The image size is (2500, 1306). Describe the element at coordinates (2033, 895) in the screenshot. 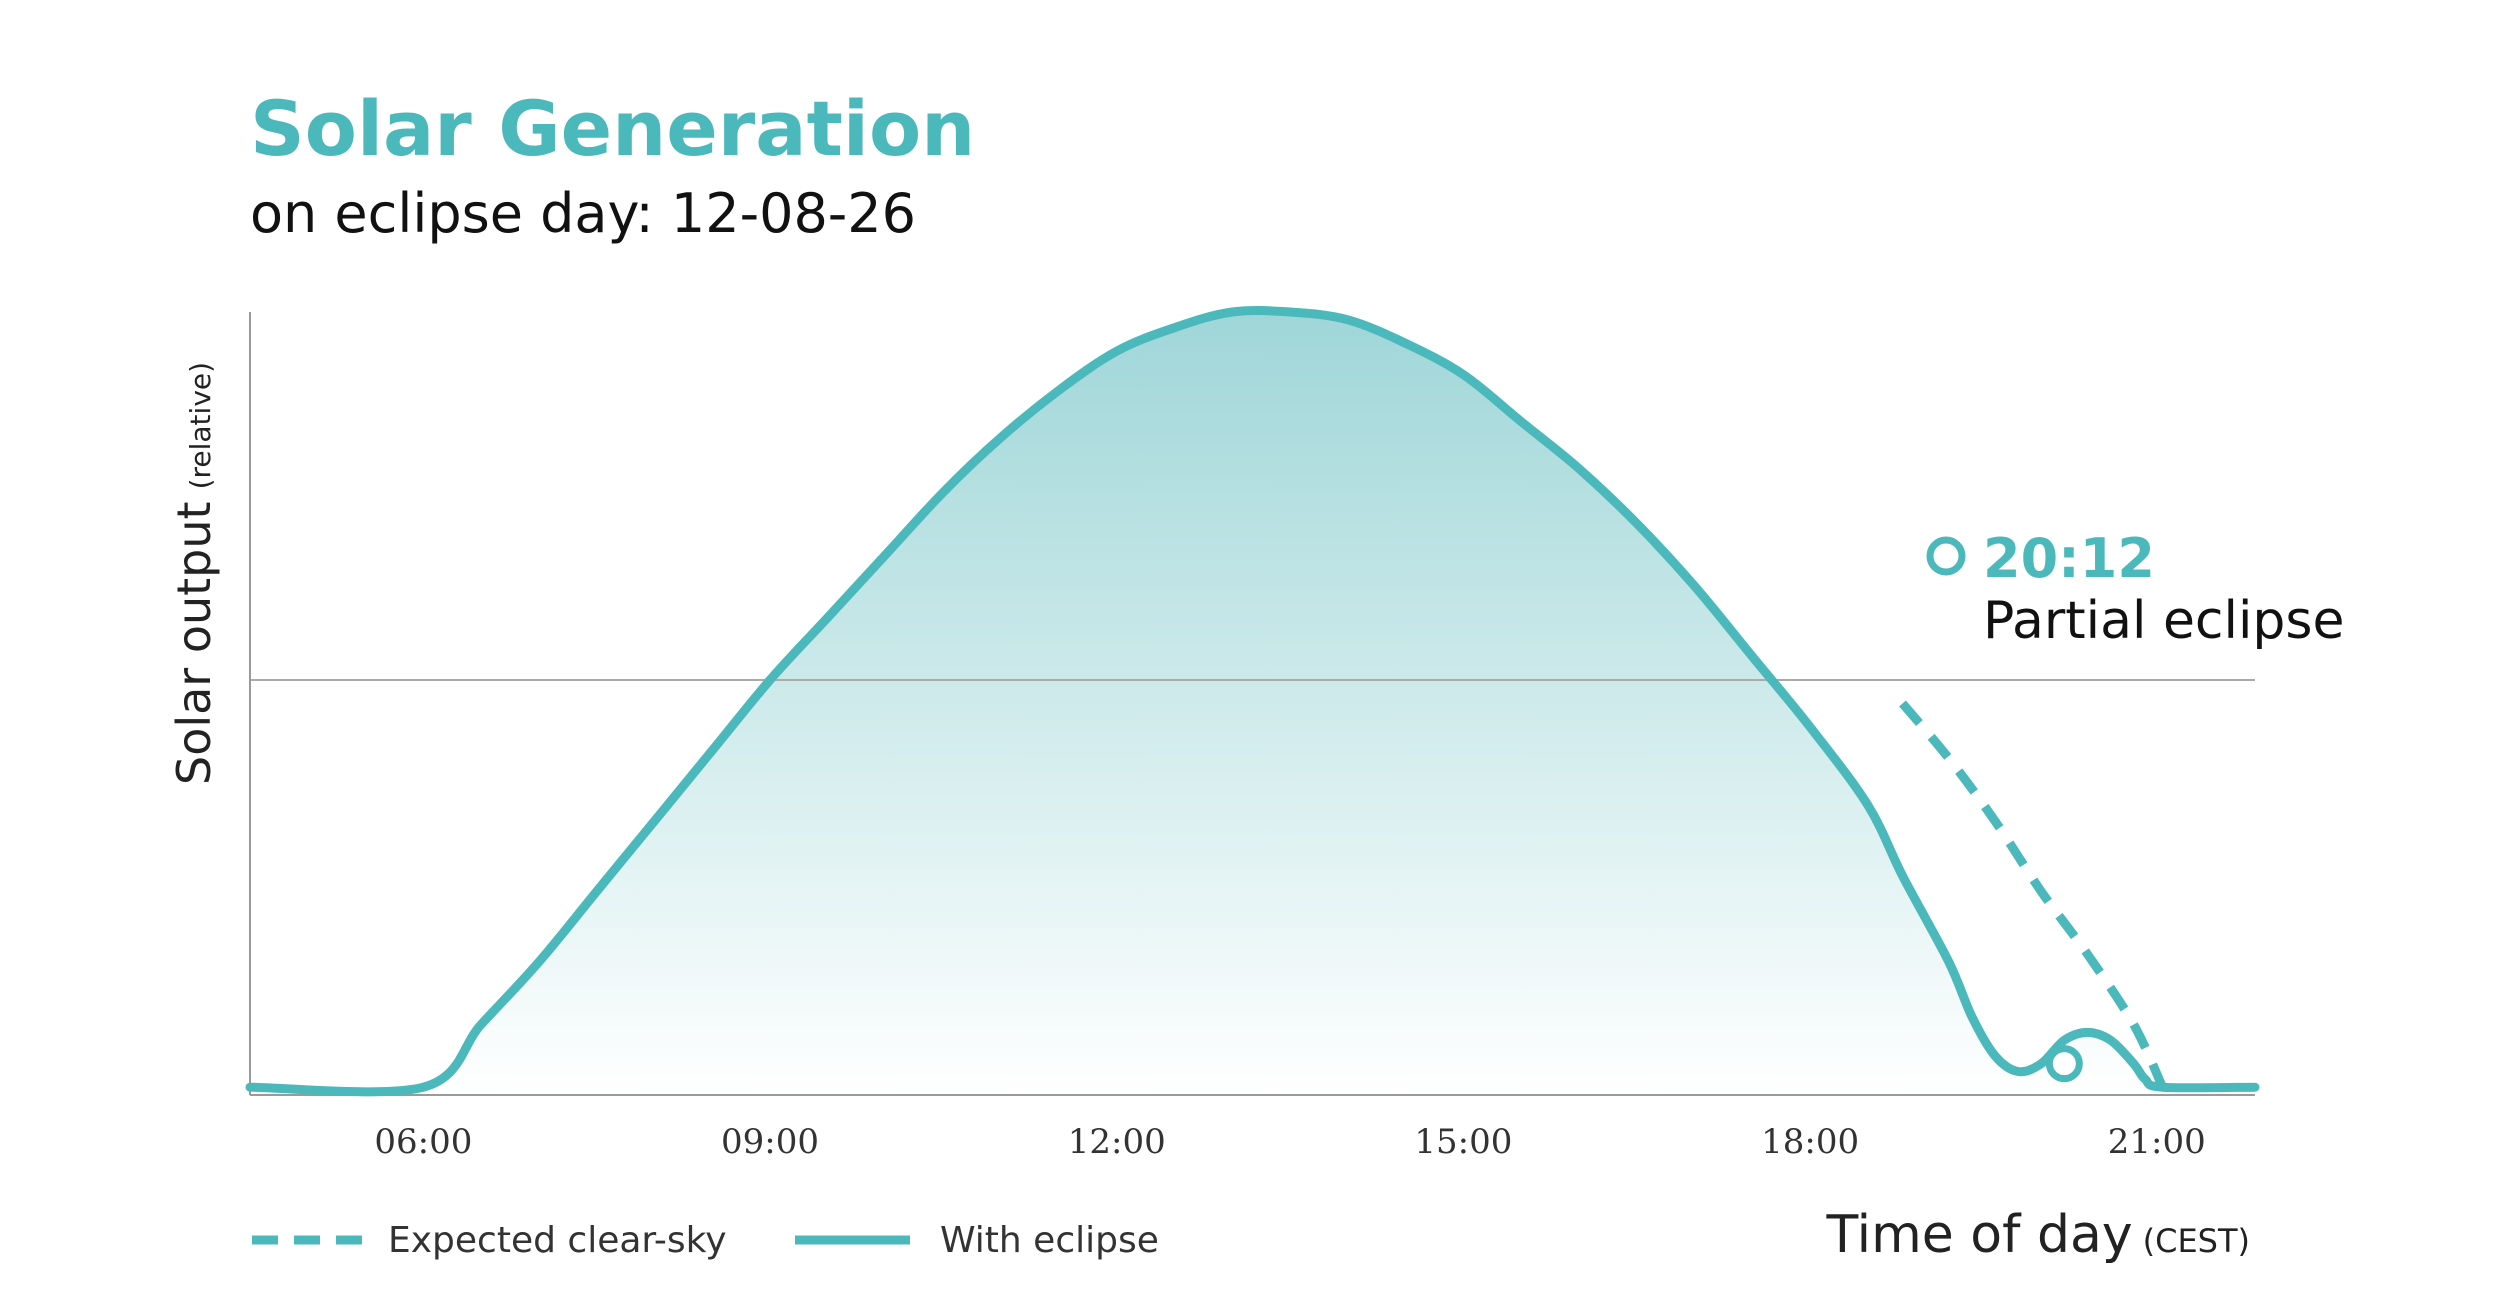

I see `series-line-expected-clear-sky` at that location.